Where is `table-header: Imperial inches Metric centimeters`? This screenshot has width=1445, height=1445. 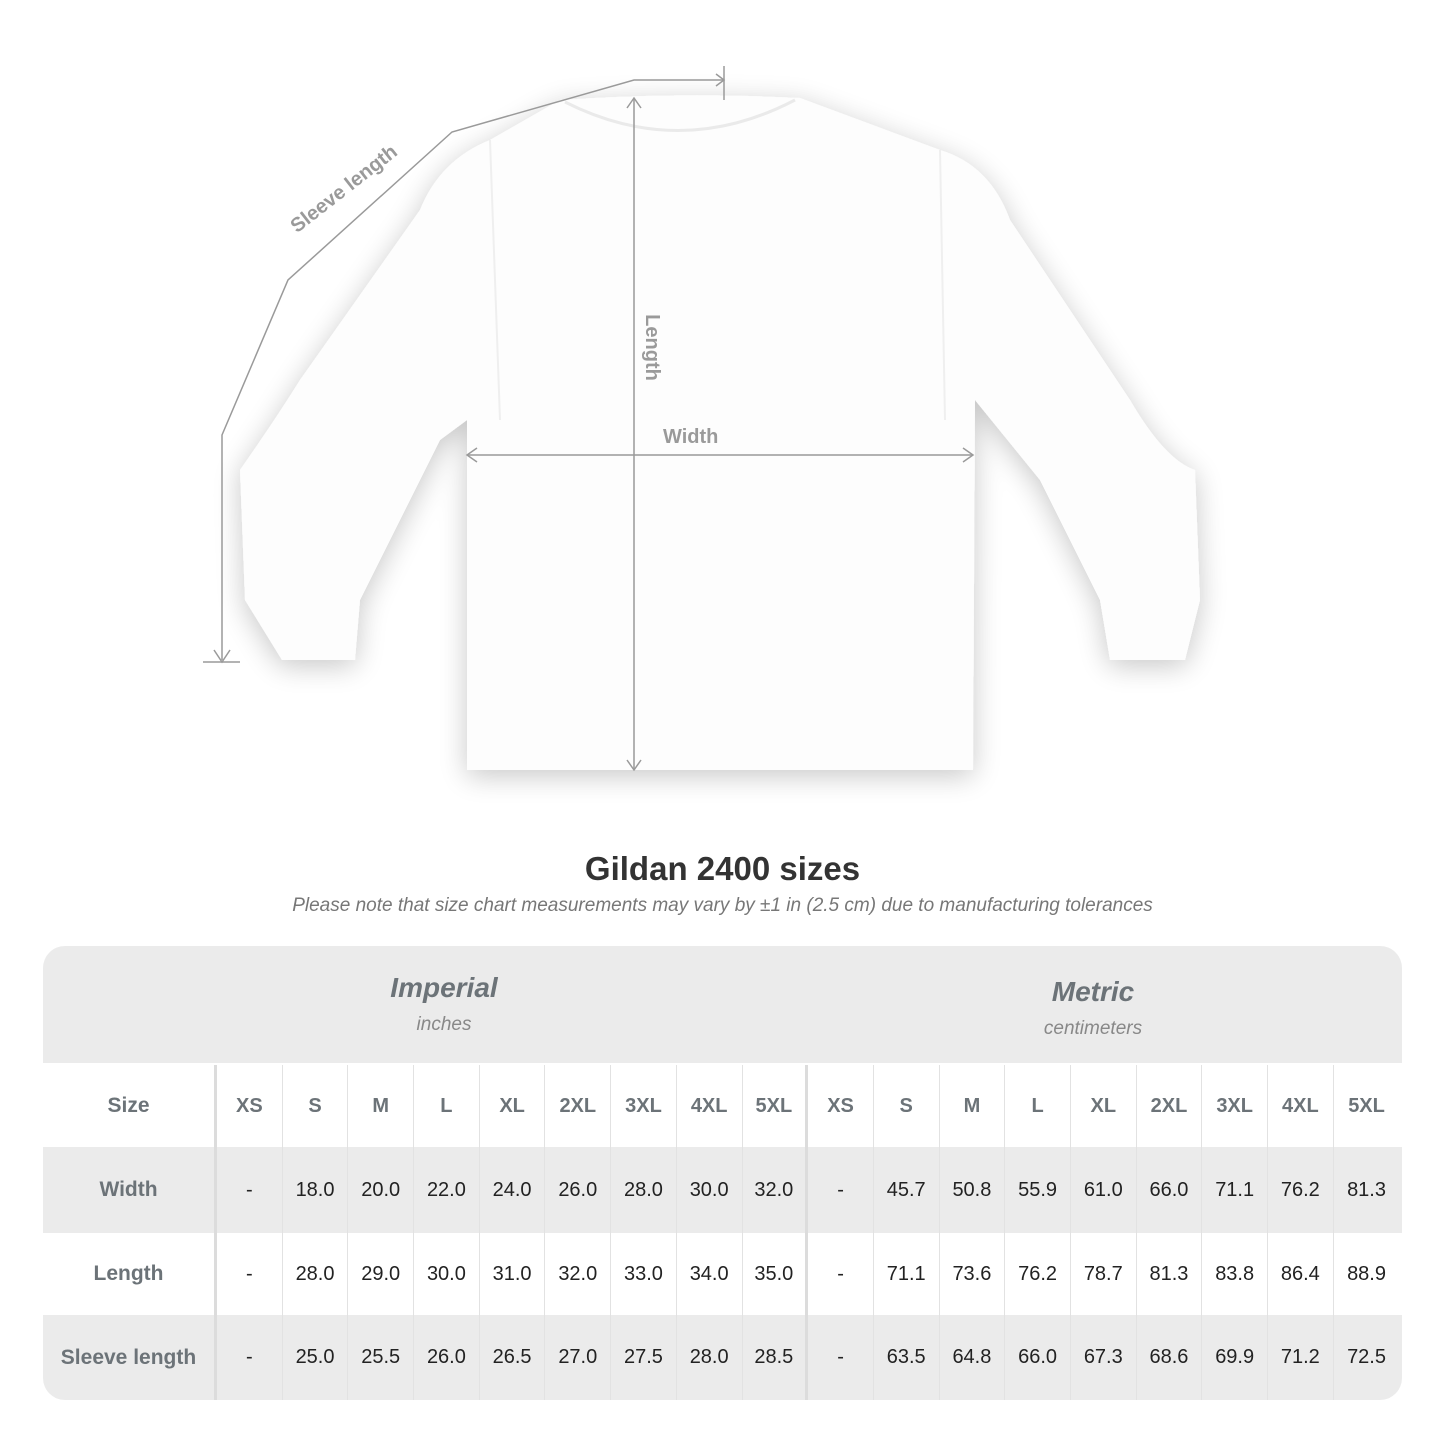
table-header: Imperial inches Metric centimeters is located at coordinates (722, 1004).